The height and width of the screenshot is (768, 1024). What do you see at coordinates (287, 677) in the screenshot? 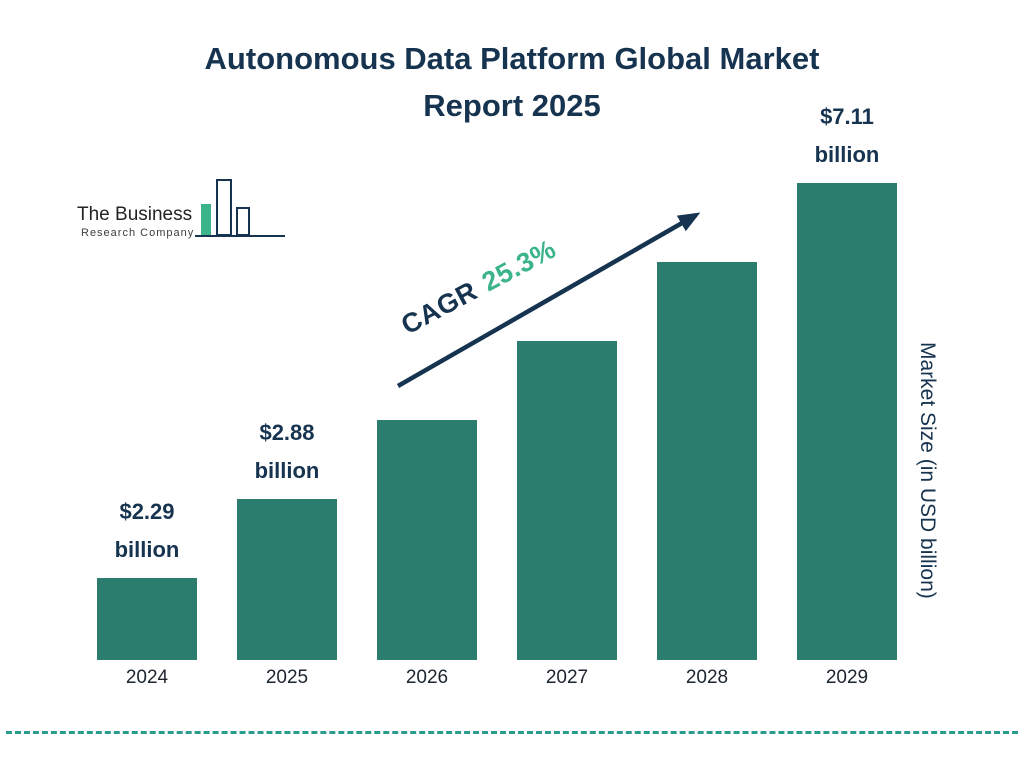
I see `x-tick-label-2025: 2025` at bounding box center [287, 677].